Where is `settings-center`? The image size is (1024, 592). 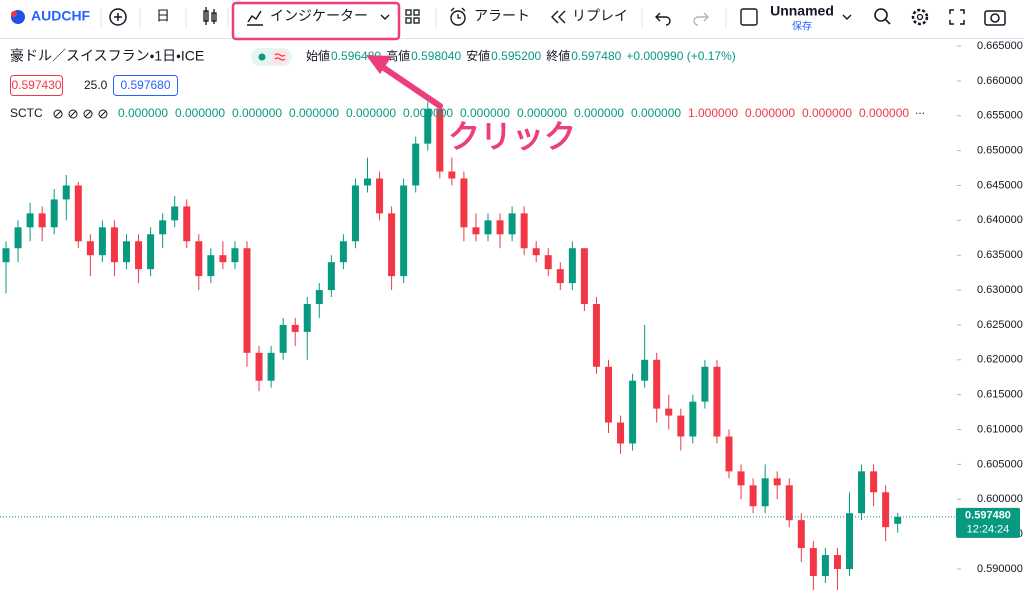
settings-center is located at coordinates (920, 17).